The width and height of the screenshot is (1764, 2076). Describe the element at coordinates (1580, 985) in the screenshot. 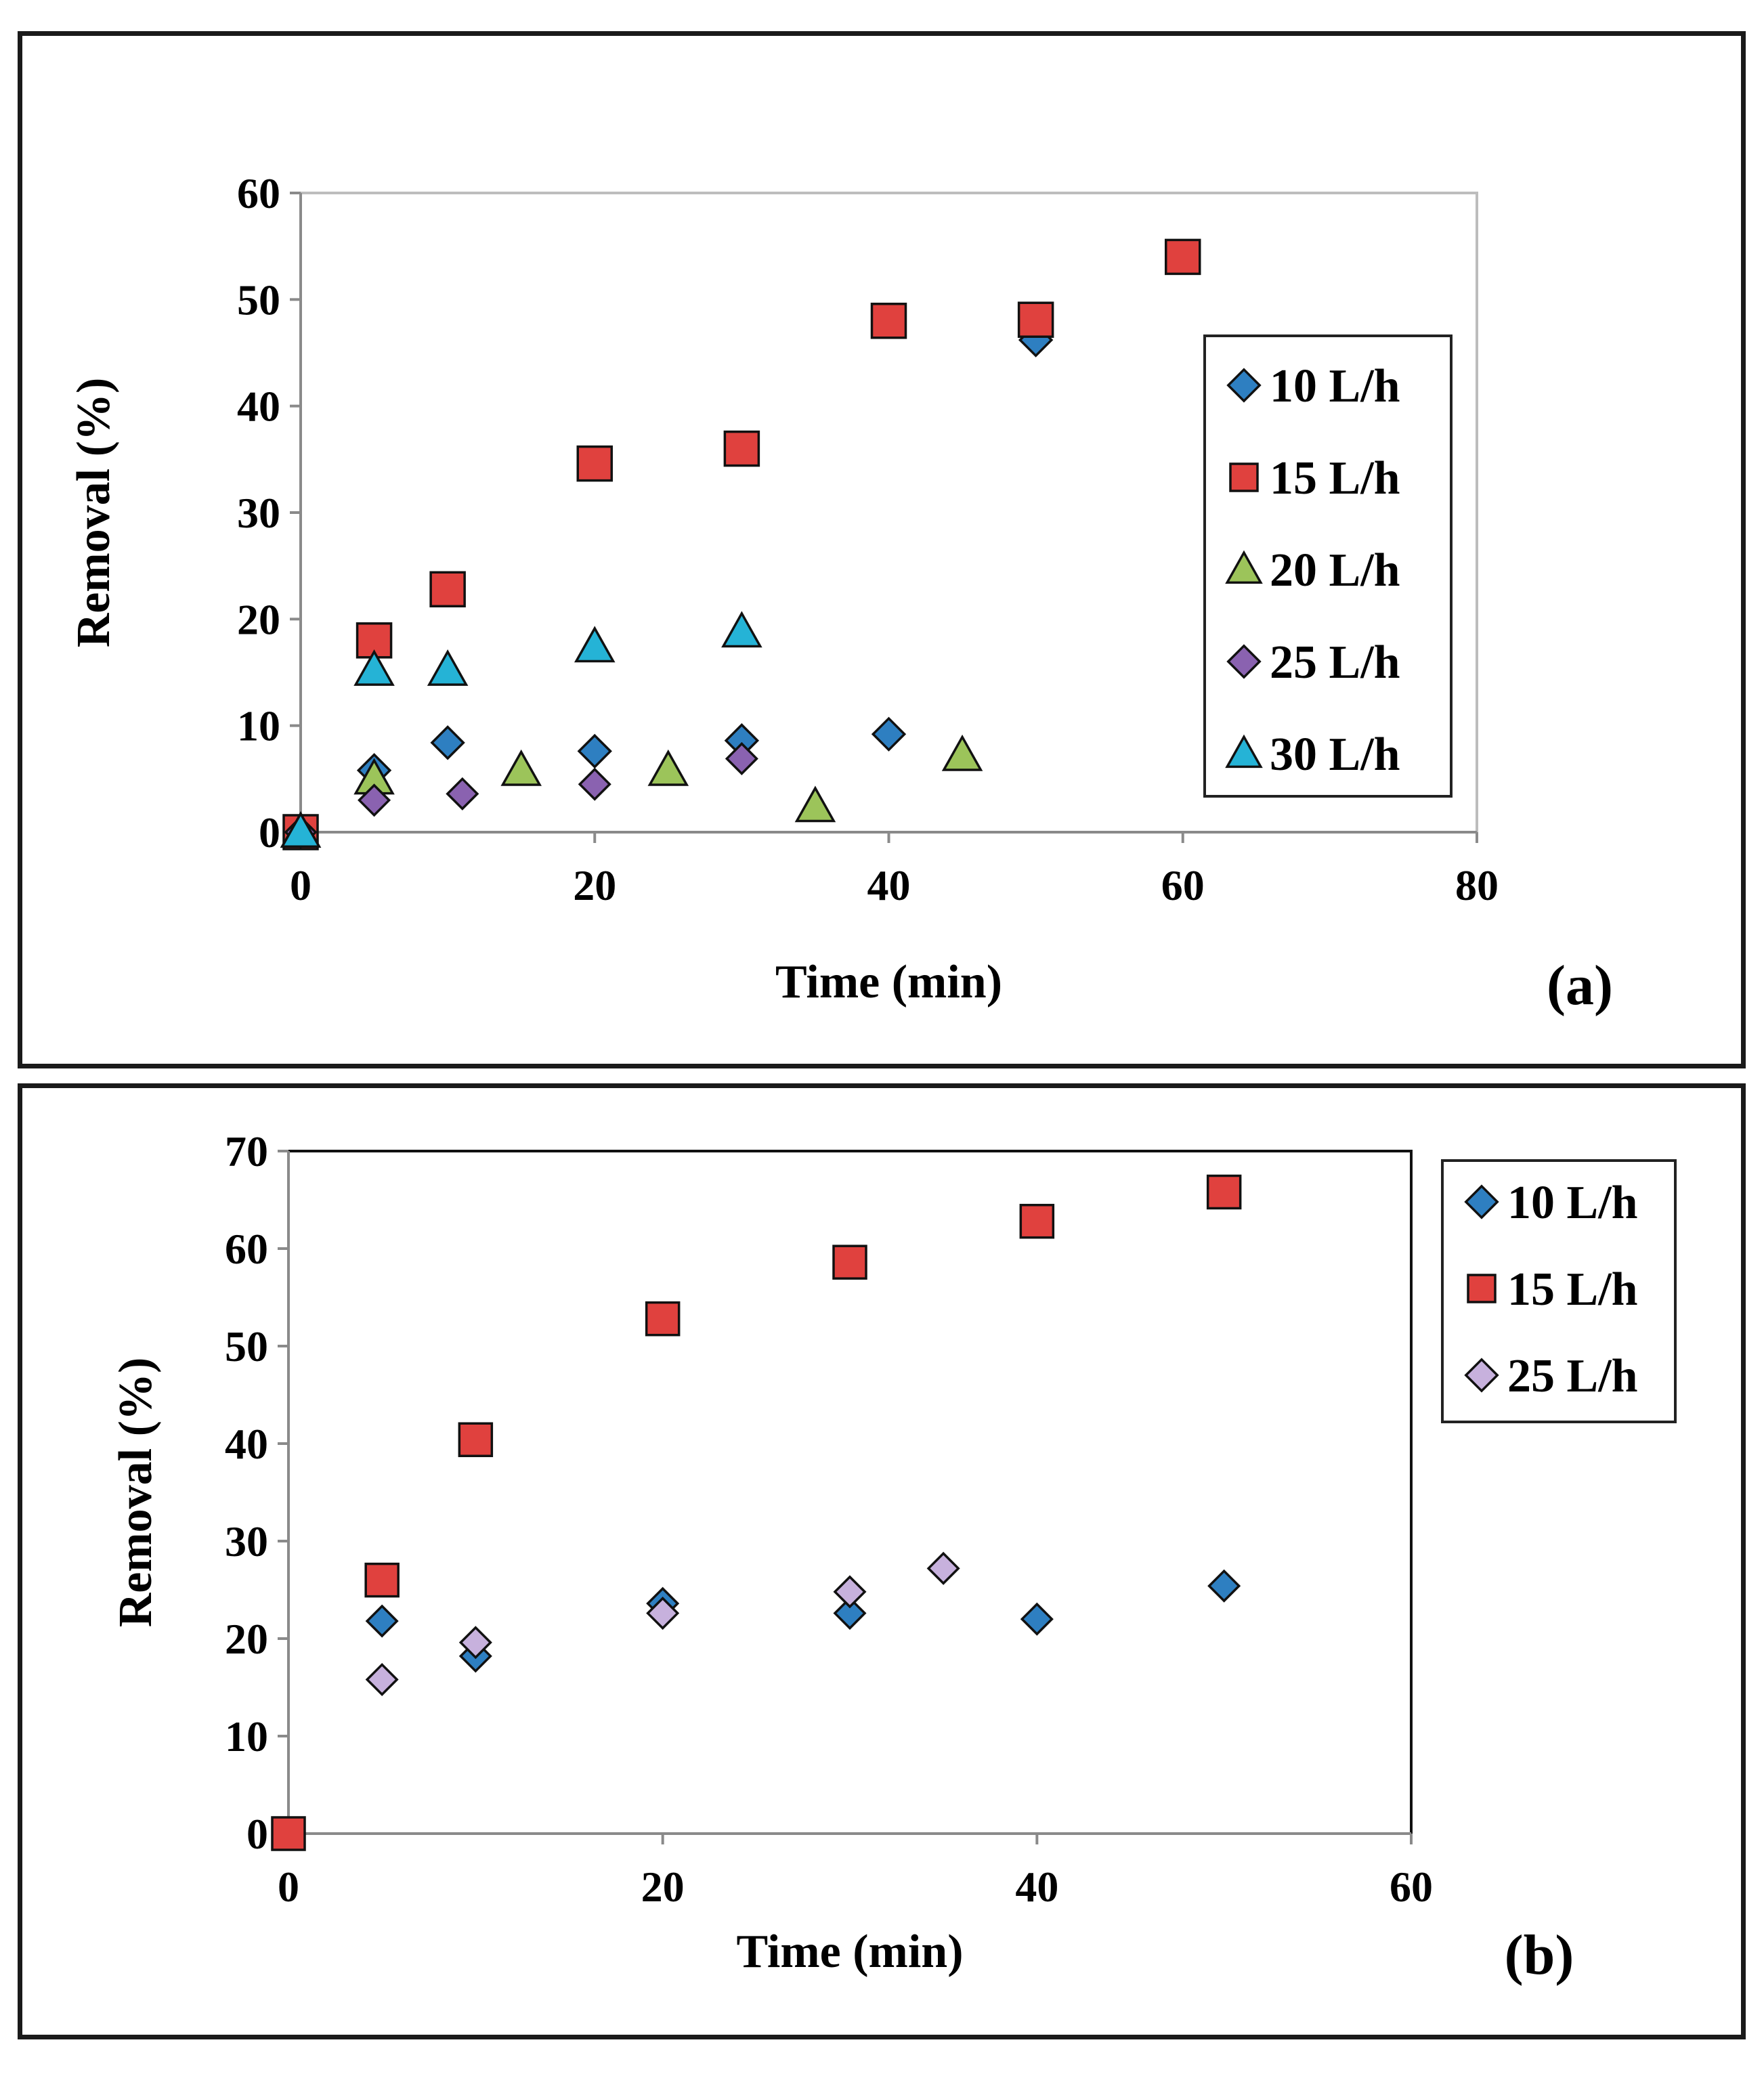

I see `panel-label: (a)` at that location.